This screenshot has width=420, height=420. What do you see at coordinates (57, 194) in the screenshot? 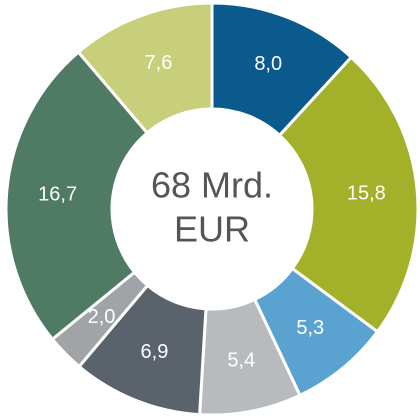
I see `data-label: 16,7` at bounding box center [57, 194].